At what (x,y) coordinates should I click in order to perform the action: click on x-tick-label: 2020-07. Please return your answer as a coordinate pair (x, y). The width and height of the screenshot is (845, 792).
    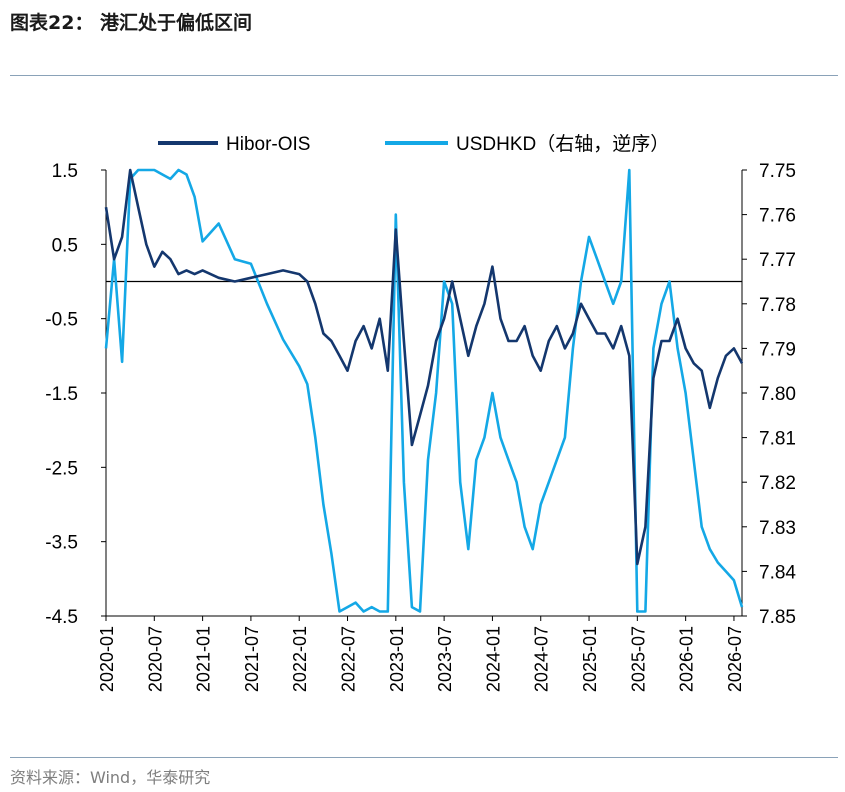
    Looking at the image, I should click on (155, 659).